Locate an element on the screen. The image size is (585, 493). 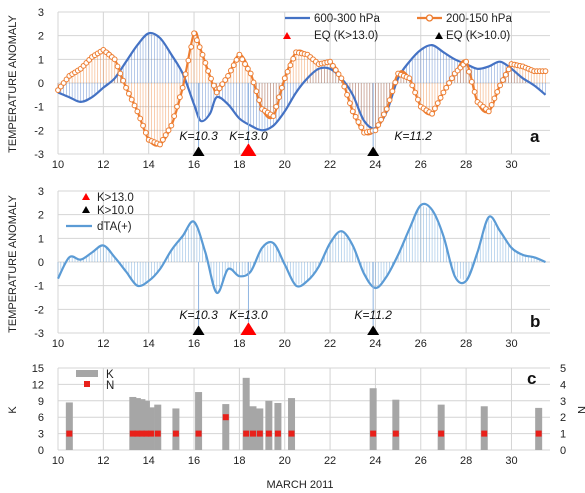
legend-k10-label: K>10.0 is located at coordinates (115, 211).